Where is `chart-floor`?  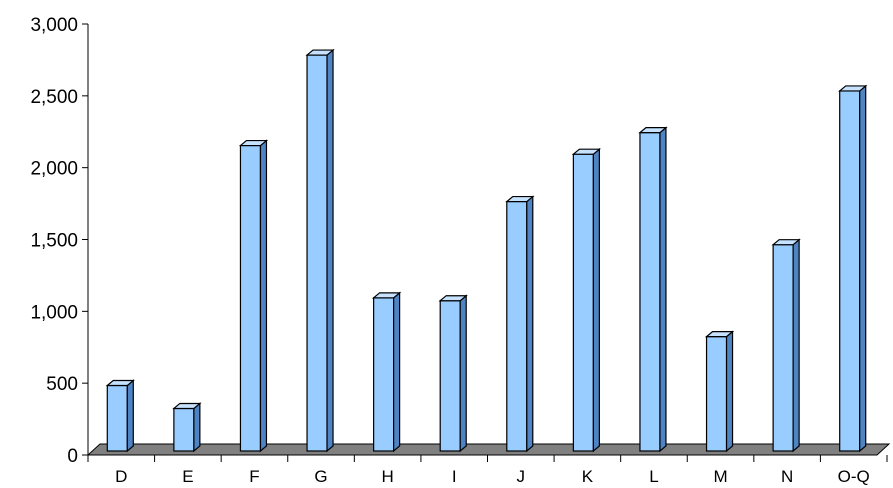
chart-floor is located at coordinates (488, 449).